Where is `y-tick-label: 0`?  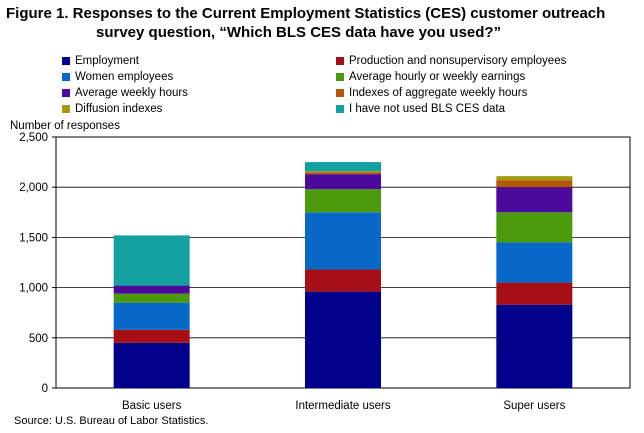 y-tick-label: 0 is located at coordinates (45, 389).